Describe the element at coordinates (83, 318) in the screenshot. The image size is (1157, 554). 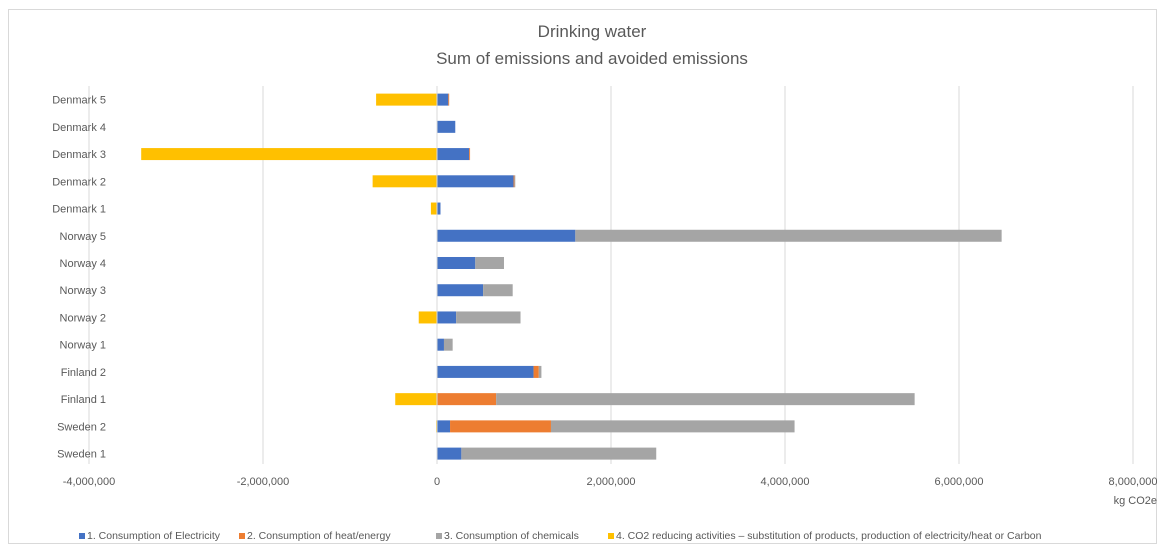
I see `category-label: Norway 2` at that location.